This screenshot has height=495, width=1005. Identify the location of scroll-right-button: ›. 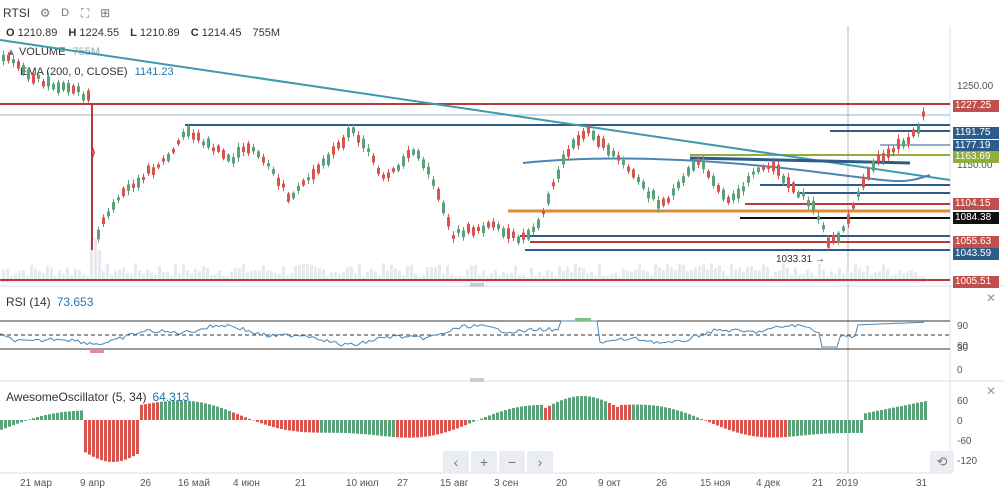
(540, 462).